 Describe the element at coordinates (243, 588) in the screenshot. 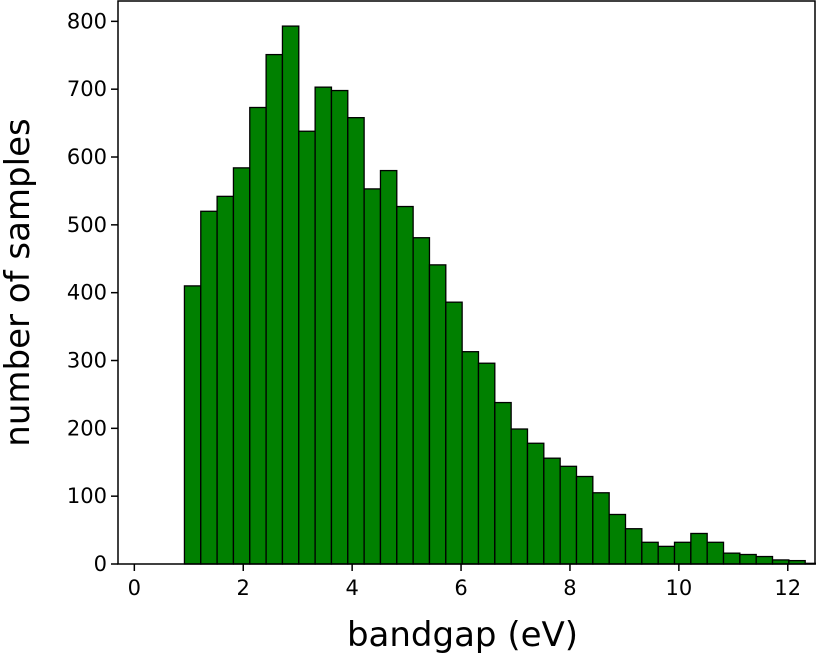

I see `x-tick-label: 2` at that location.